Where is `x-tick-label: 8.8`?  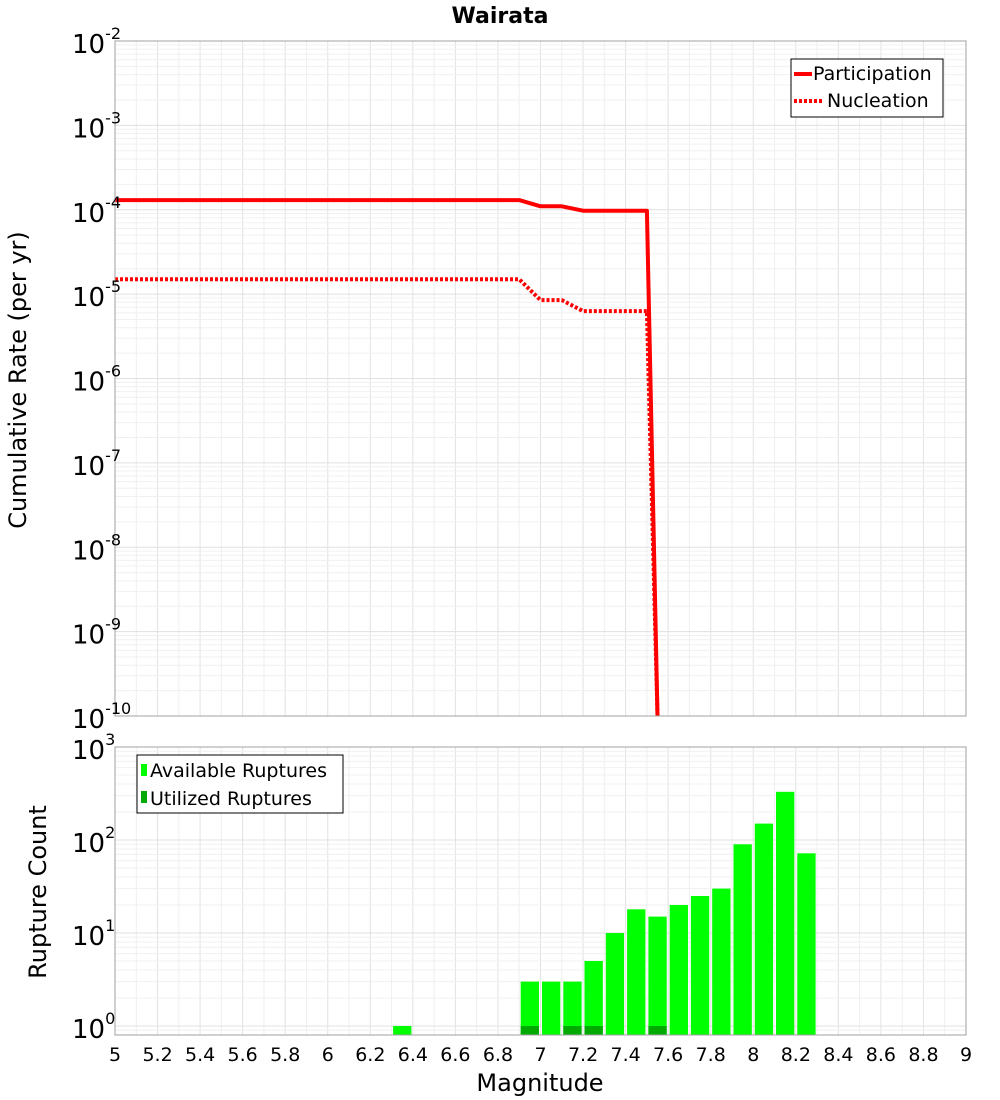 x-tick-label: 8.8 is located at coordinates (923, 1055).